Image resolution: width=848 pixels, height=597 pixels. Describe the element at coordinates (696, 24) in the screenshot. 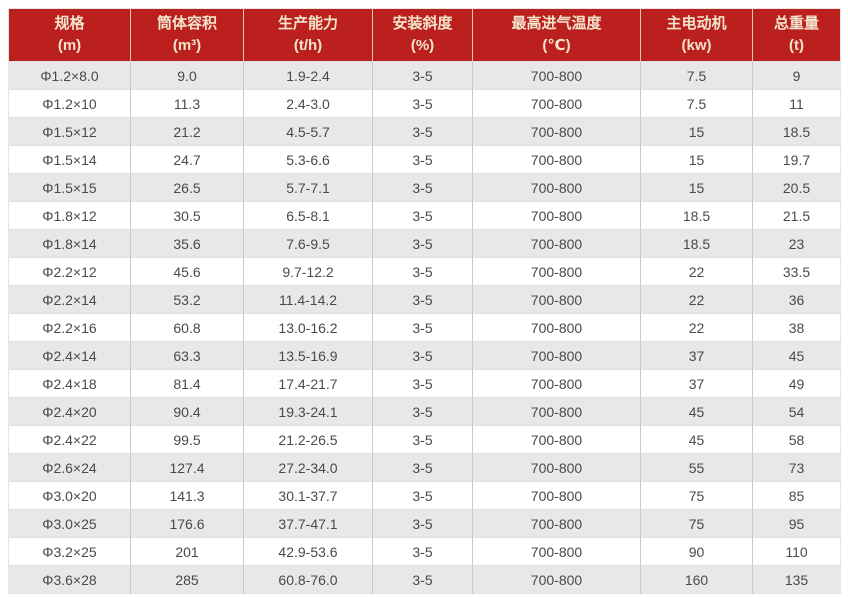

I see `column-title: 主电动机` at that location.